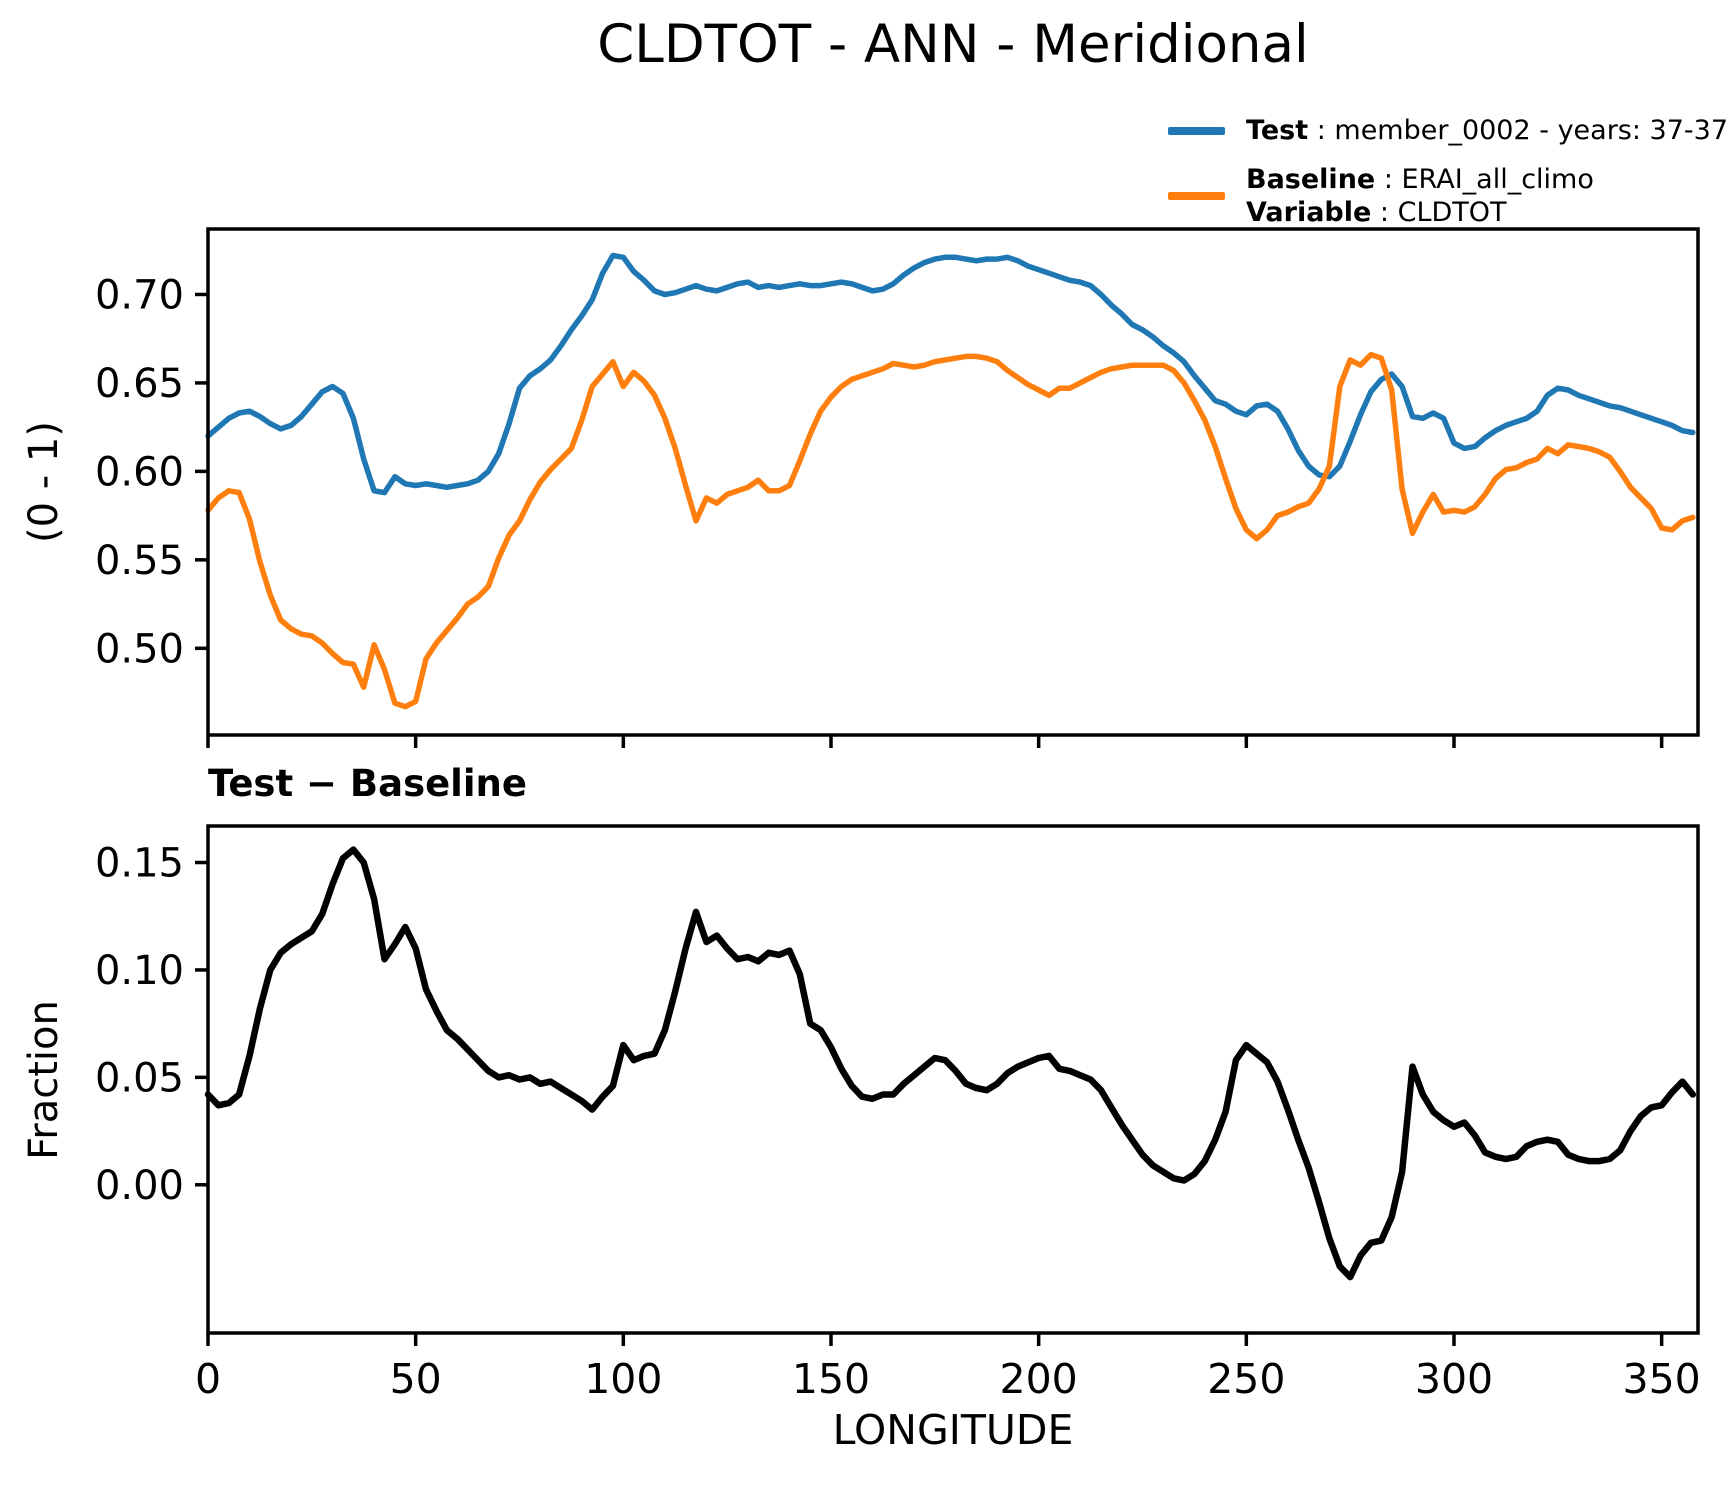  Describe the element at coordinates (367, 783) in the screenshot. I see `bottom-plot-title: Test − Baseline` at that location.